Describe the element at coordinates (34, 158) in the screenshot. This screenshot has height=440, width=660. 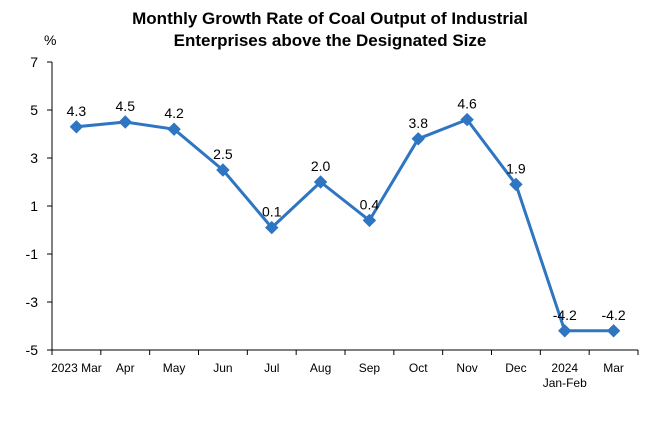
I see `y-tick-label: 3` at that location.